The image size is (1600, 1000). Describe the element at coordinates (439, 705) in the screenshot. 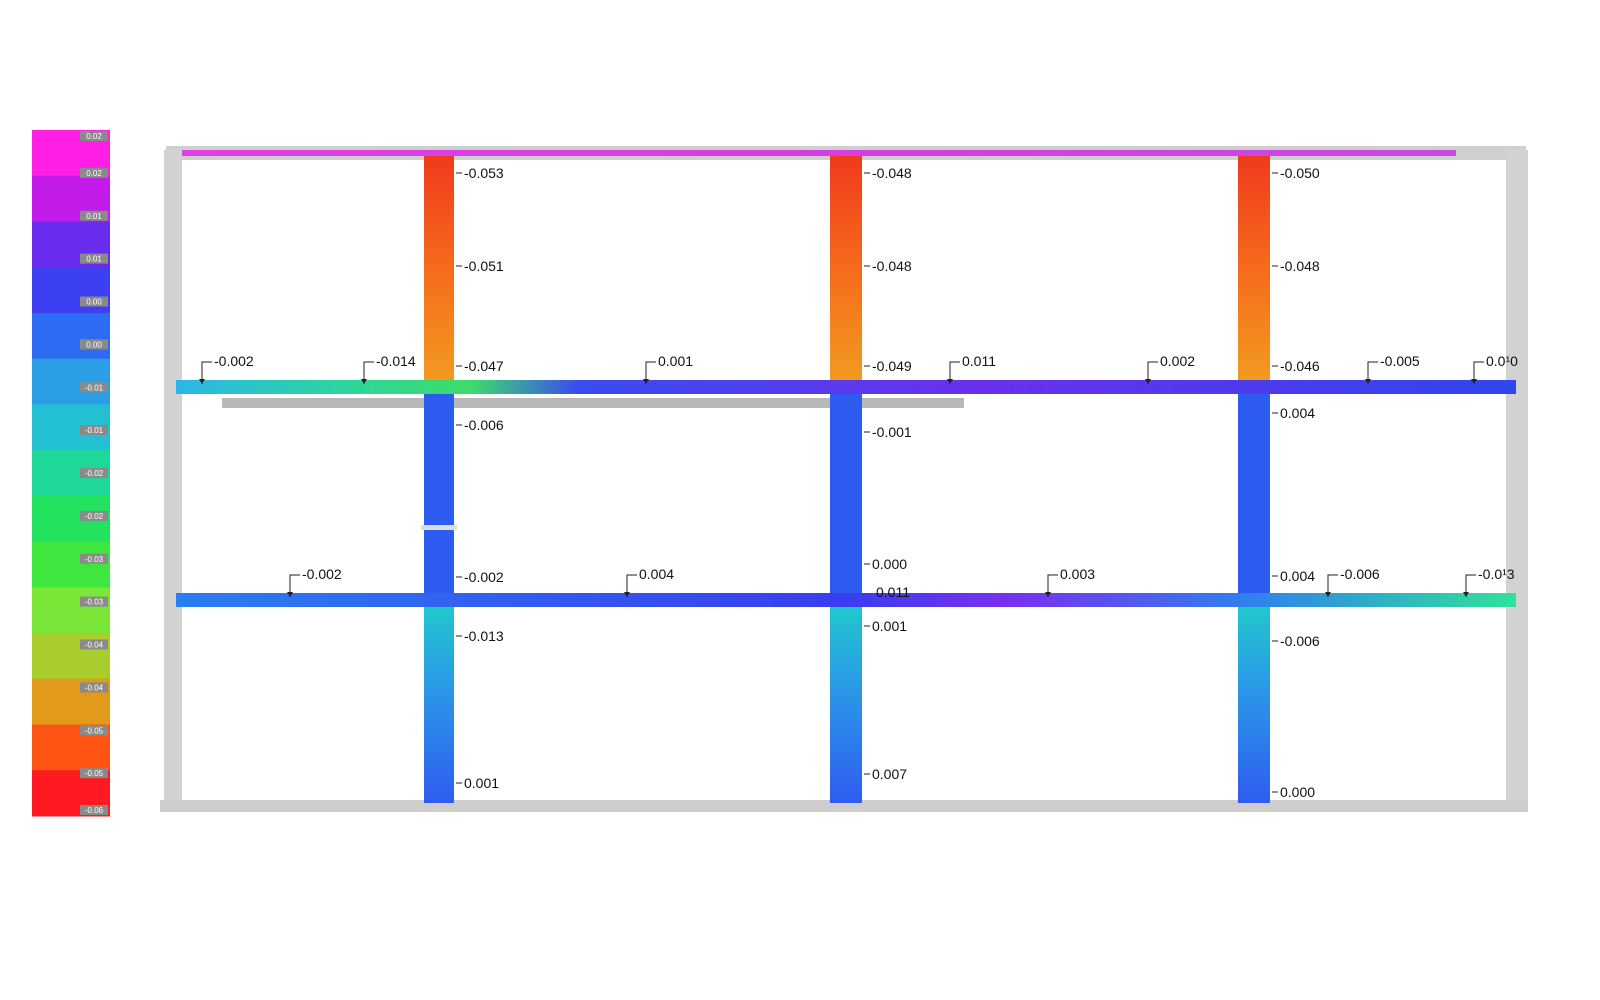

I see `lower-column-left` at that location.